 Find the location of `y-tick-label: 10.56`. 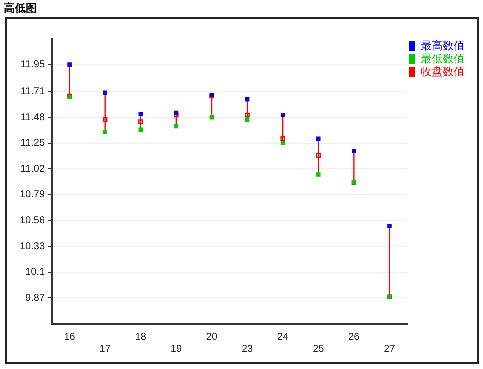

y-tick-label: 10.56 is located at coordinates (33, 221).